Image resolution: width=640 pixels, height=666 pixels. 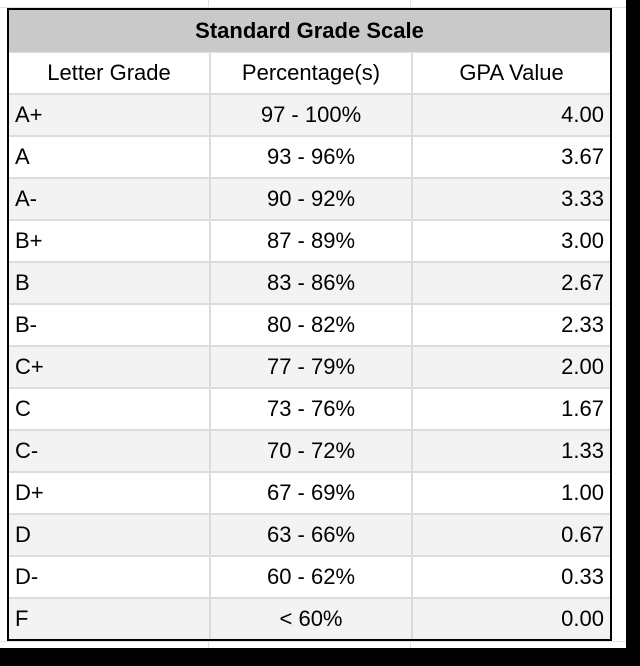 I want to click on range-cell: 77 - 79%, so click(x=312, y=367).